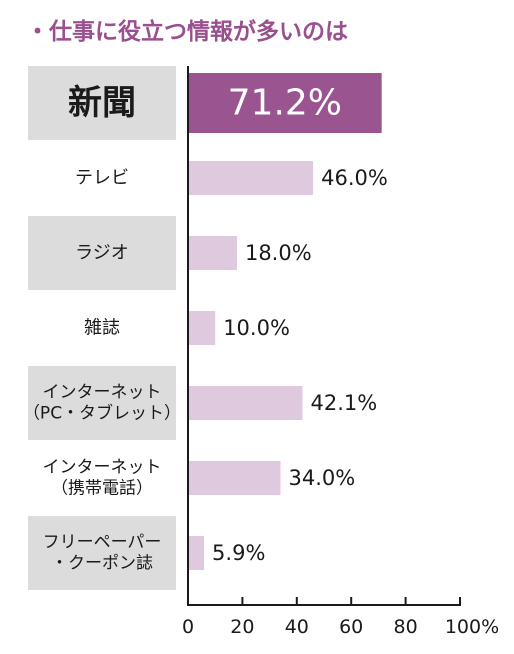 This screenshot has height=654, width=514. Describe the element at coordinates (256, 328) in the screenshot. I see `value-label: 10.0%` at that location.